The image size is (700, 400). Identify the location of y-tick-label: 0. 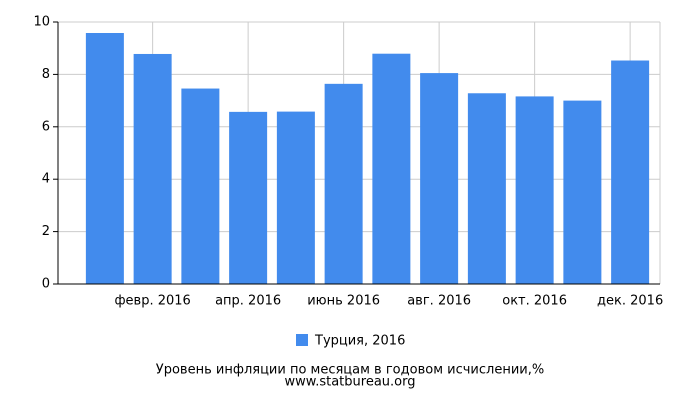
(46, 284).